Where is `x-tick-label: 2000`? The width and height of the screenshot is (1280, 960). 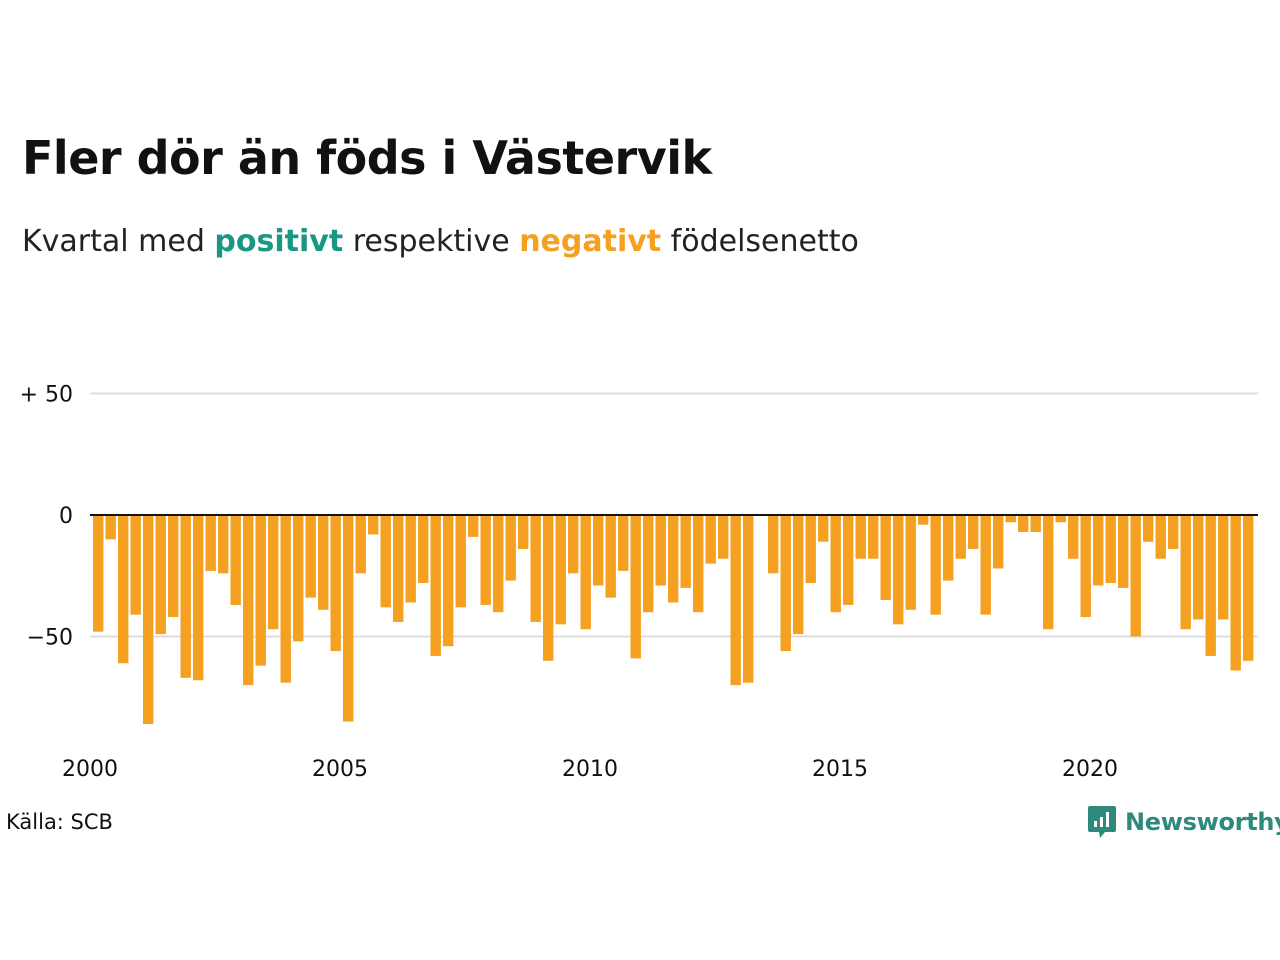 x-tick-label: 2000 is located at coordinates (90, 769).